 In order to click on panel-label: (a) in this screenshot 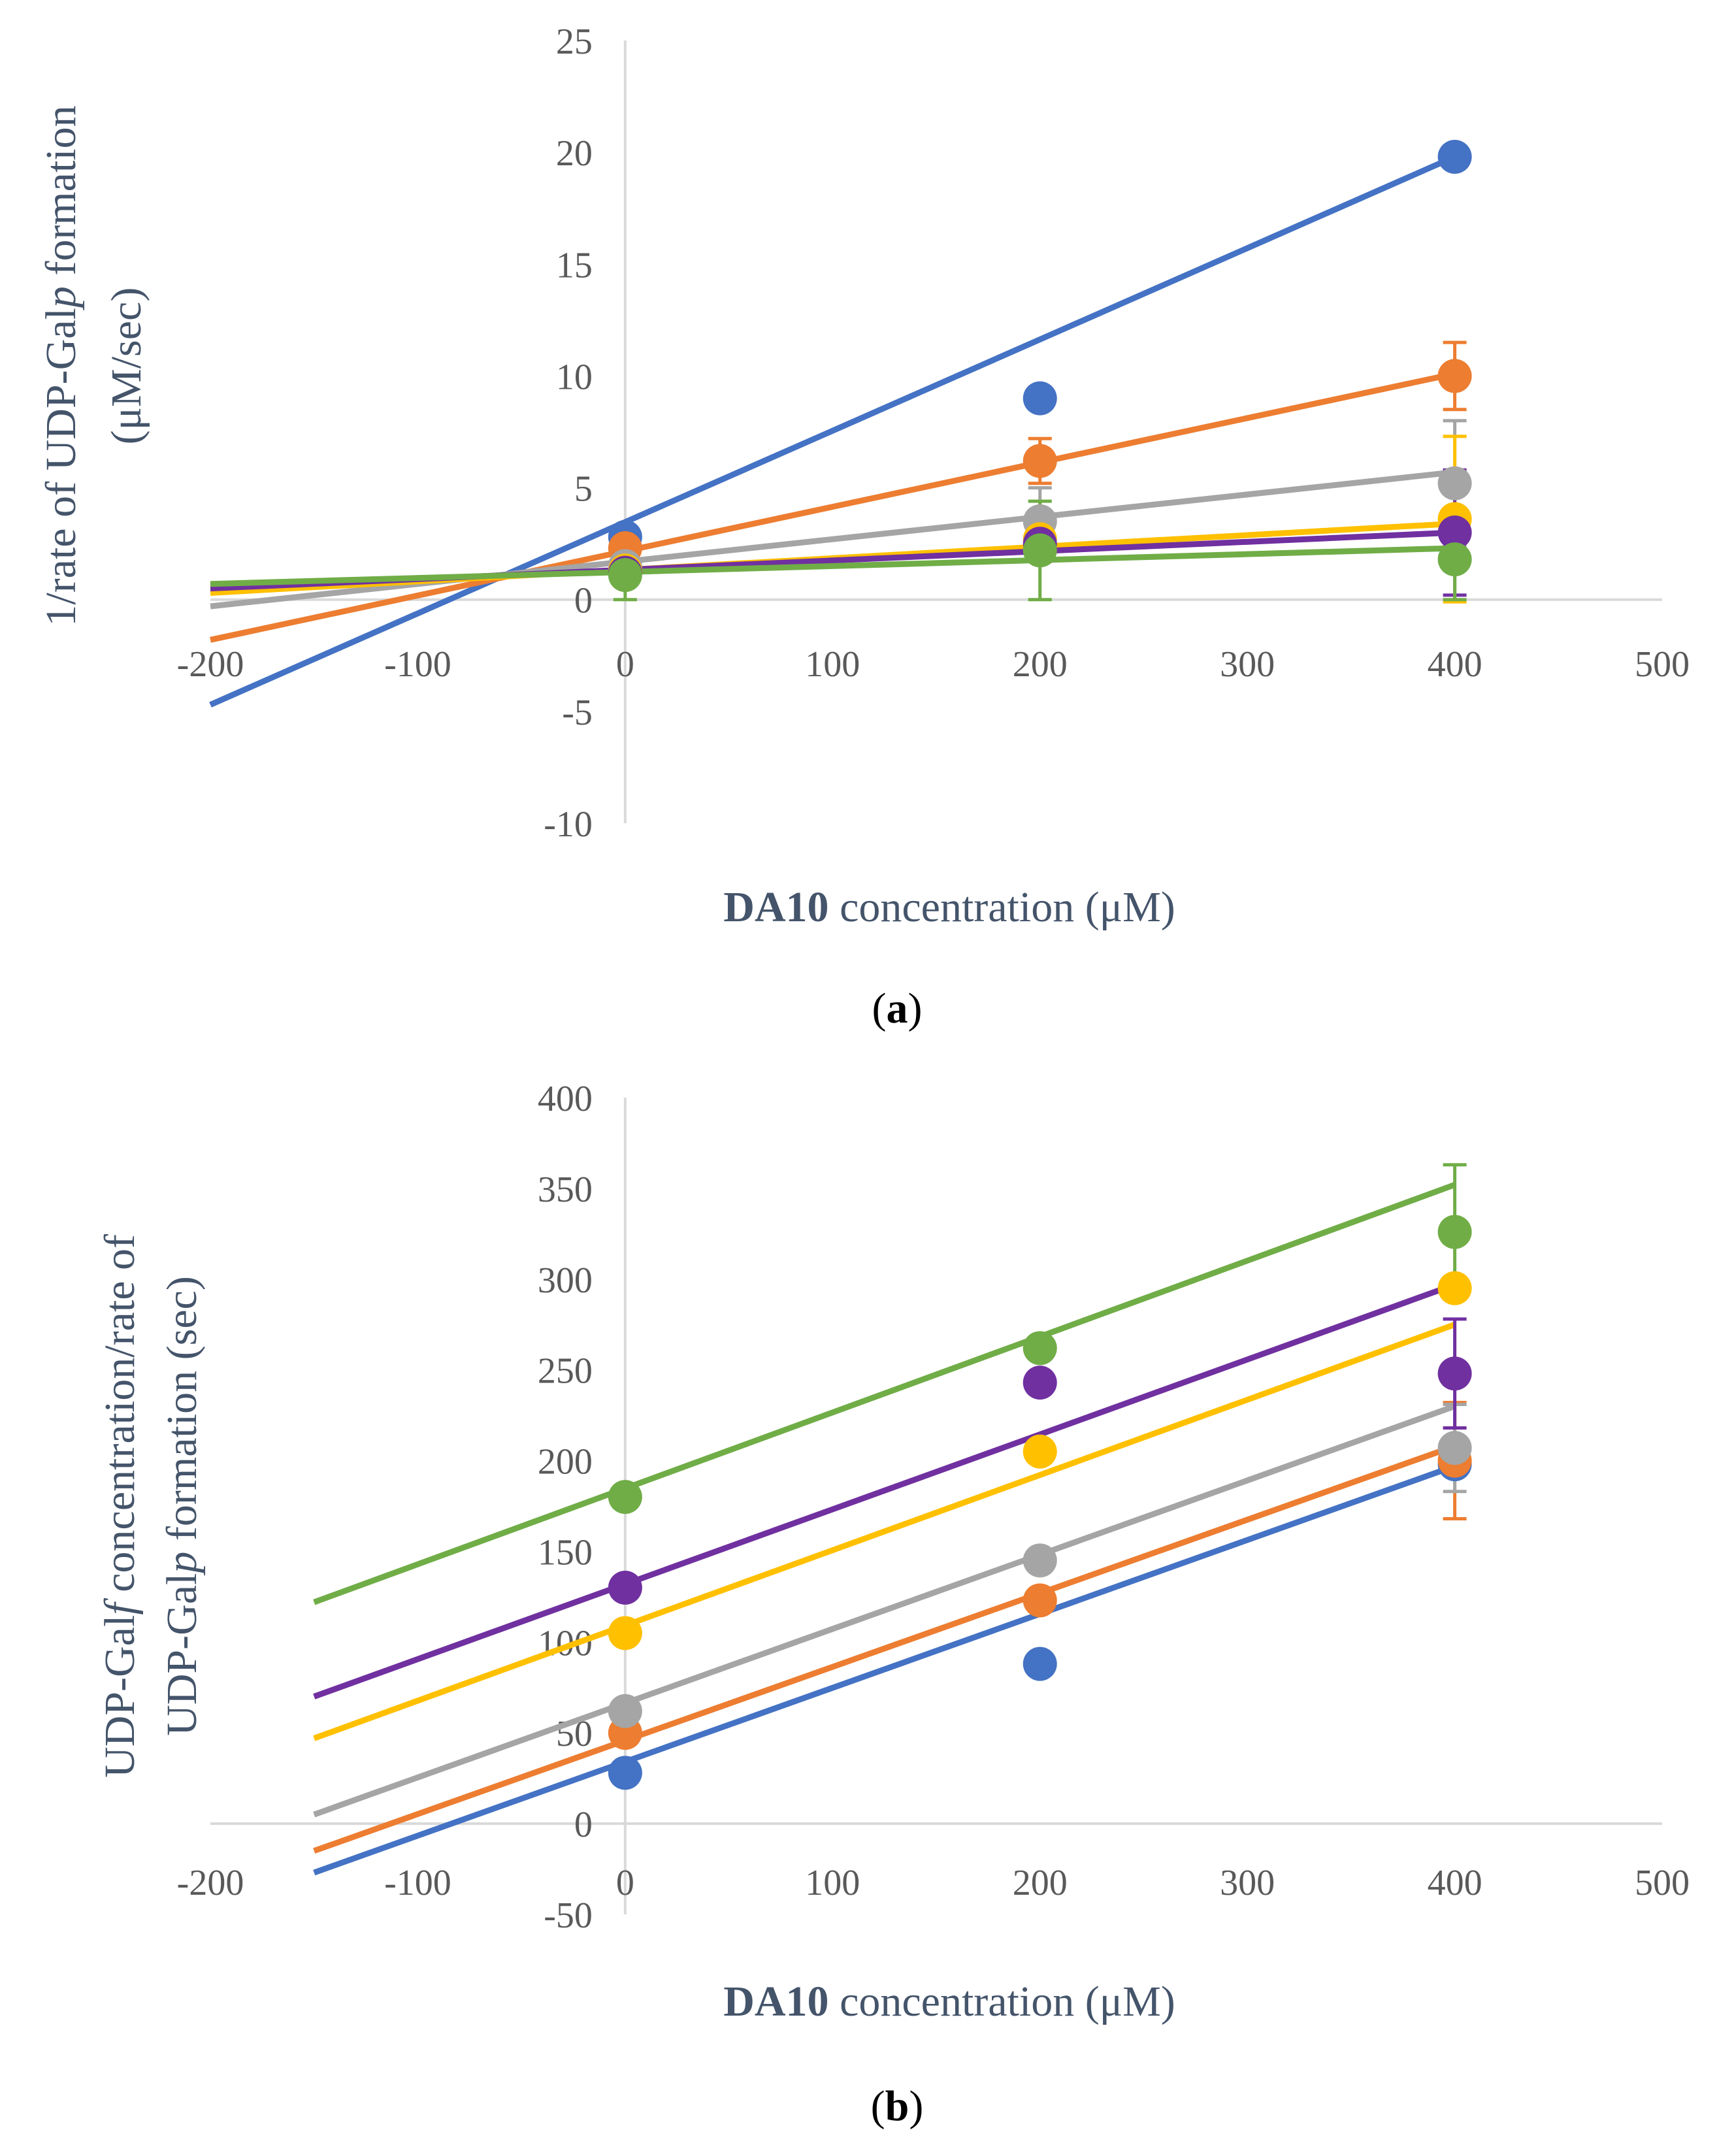, I will do `click(897, 1008)`.